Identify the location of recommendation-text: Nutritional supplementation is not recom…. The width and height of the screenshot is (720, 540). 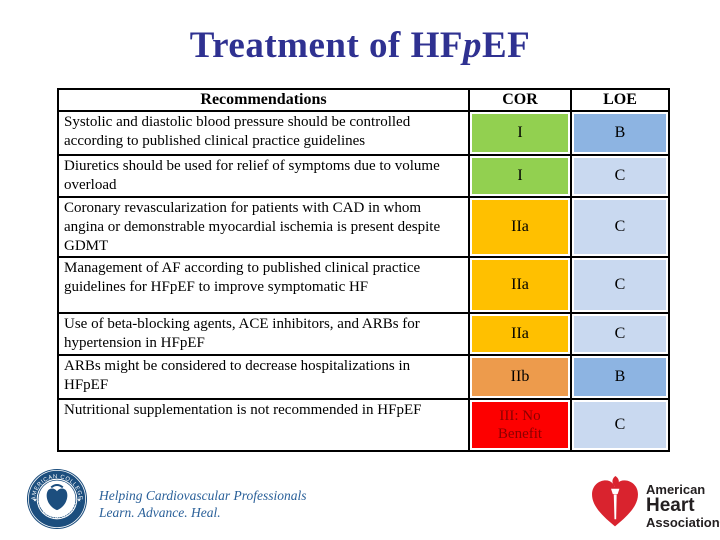
(263, 425).